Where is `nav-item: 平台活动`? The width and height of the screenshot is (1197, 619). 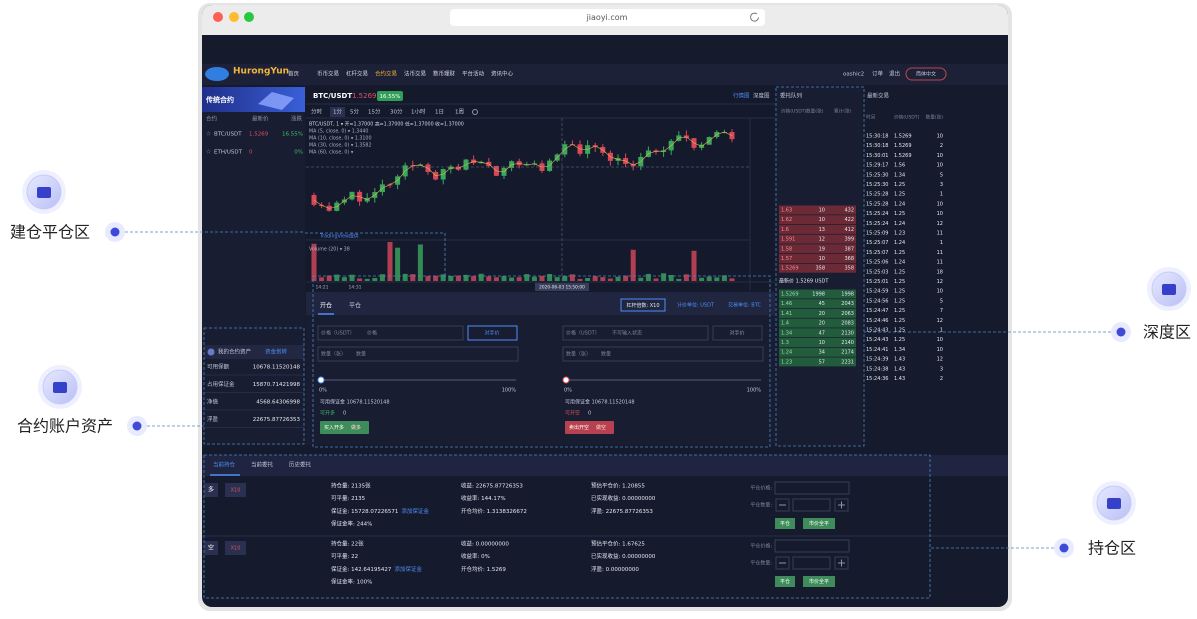 nav-item: 平台活动 is located at coordinates (473, 74).